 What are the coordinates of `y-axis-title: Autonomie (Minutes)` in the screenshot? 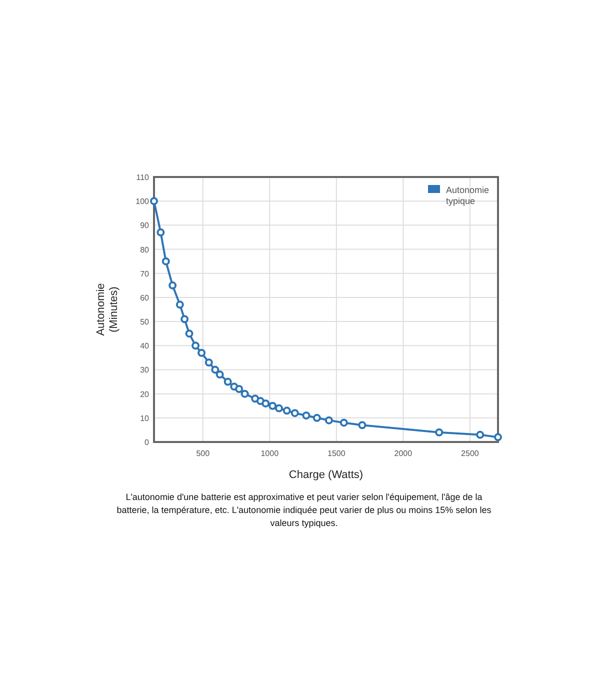 It's located at (107, 309).